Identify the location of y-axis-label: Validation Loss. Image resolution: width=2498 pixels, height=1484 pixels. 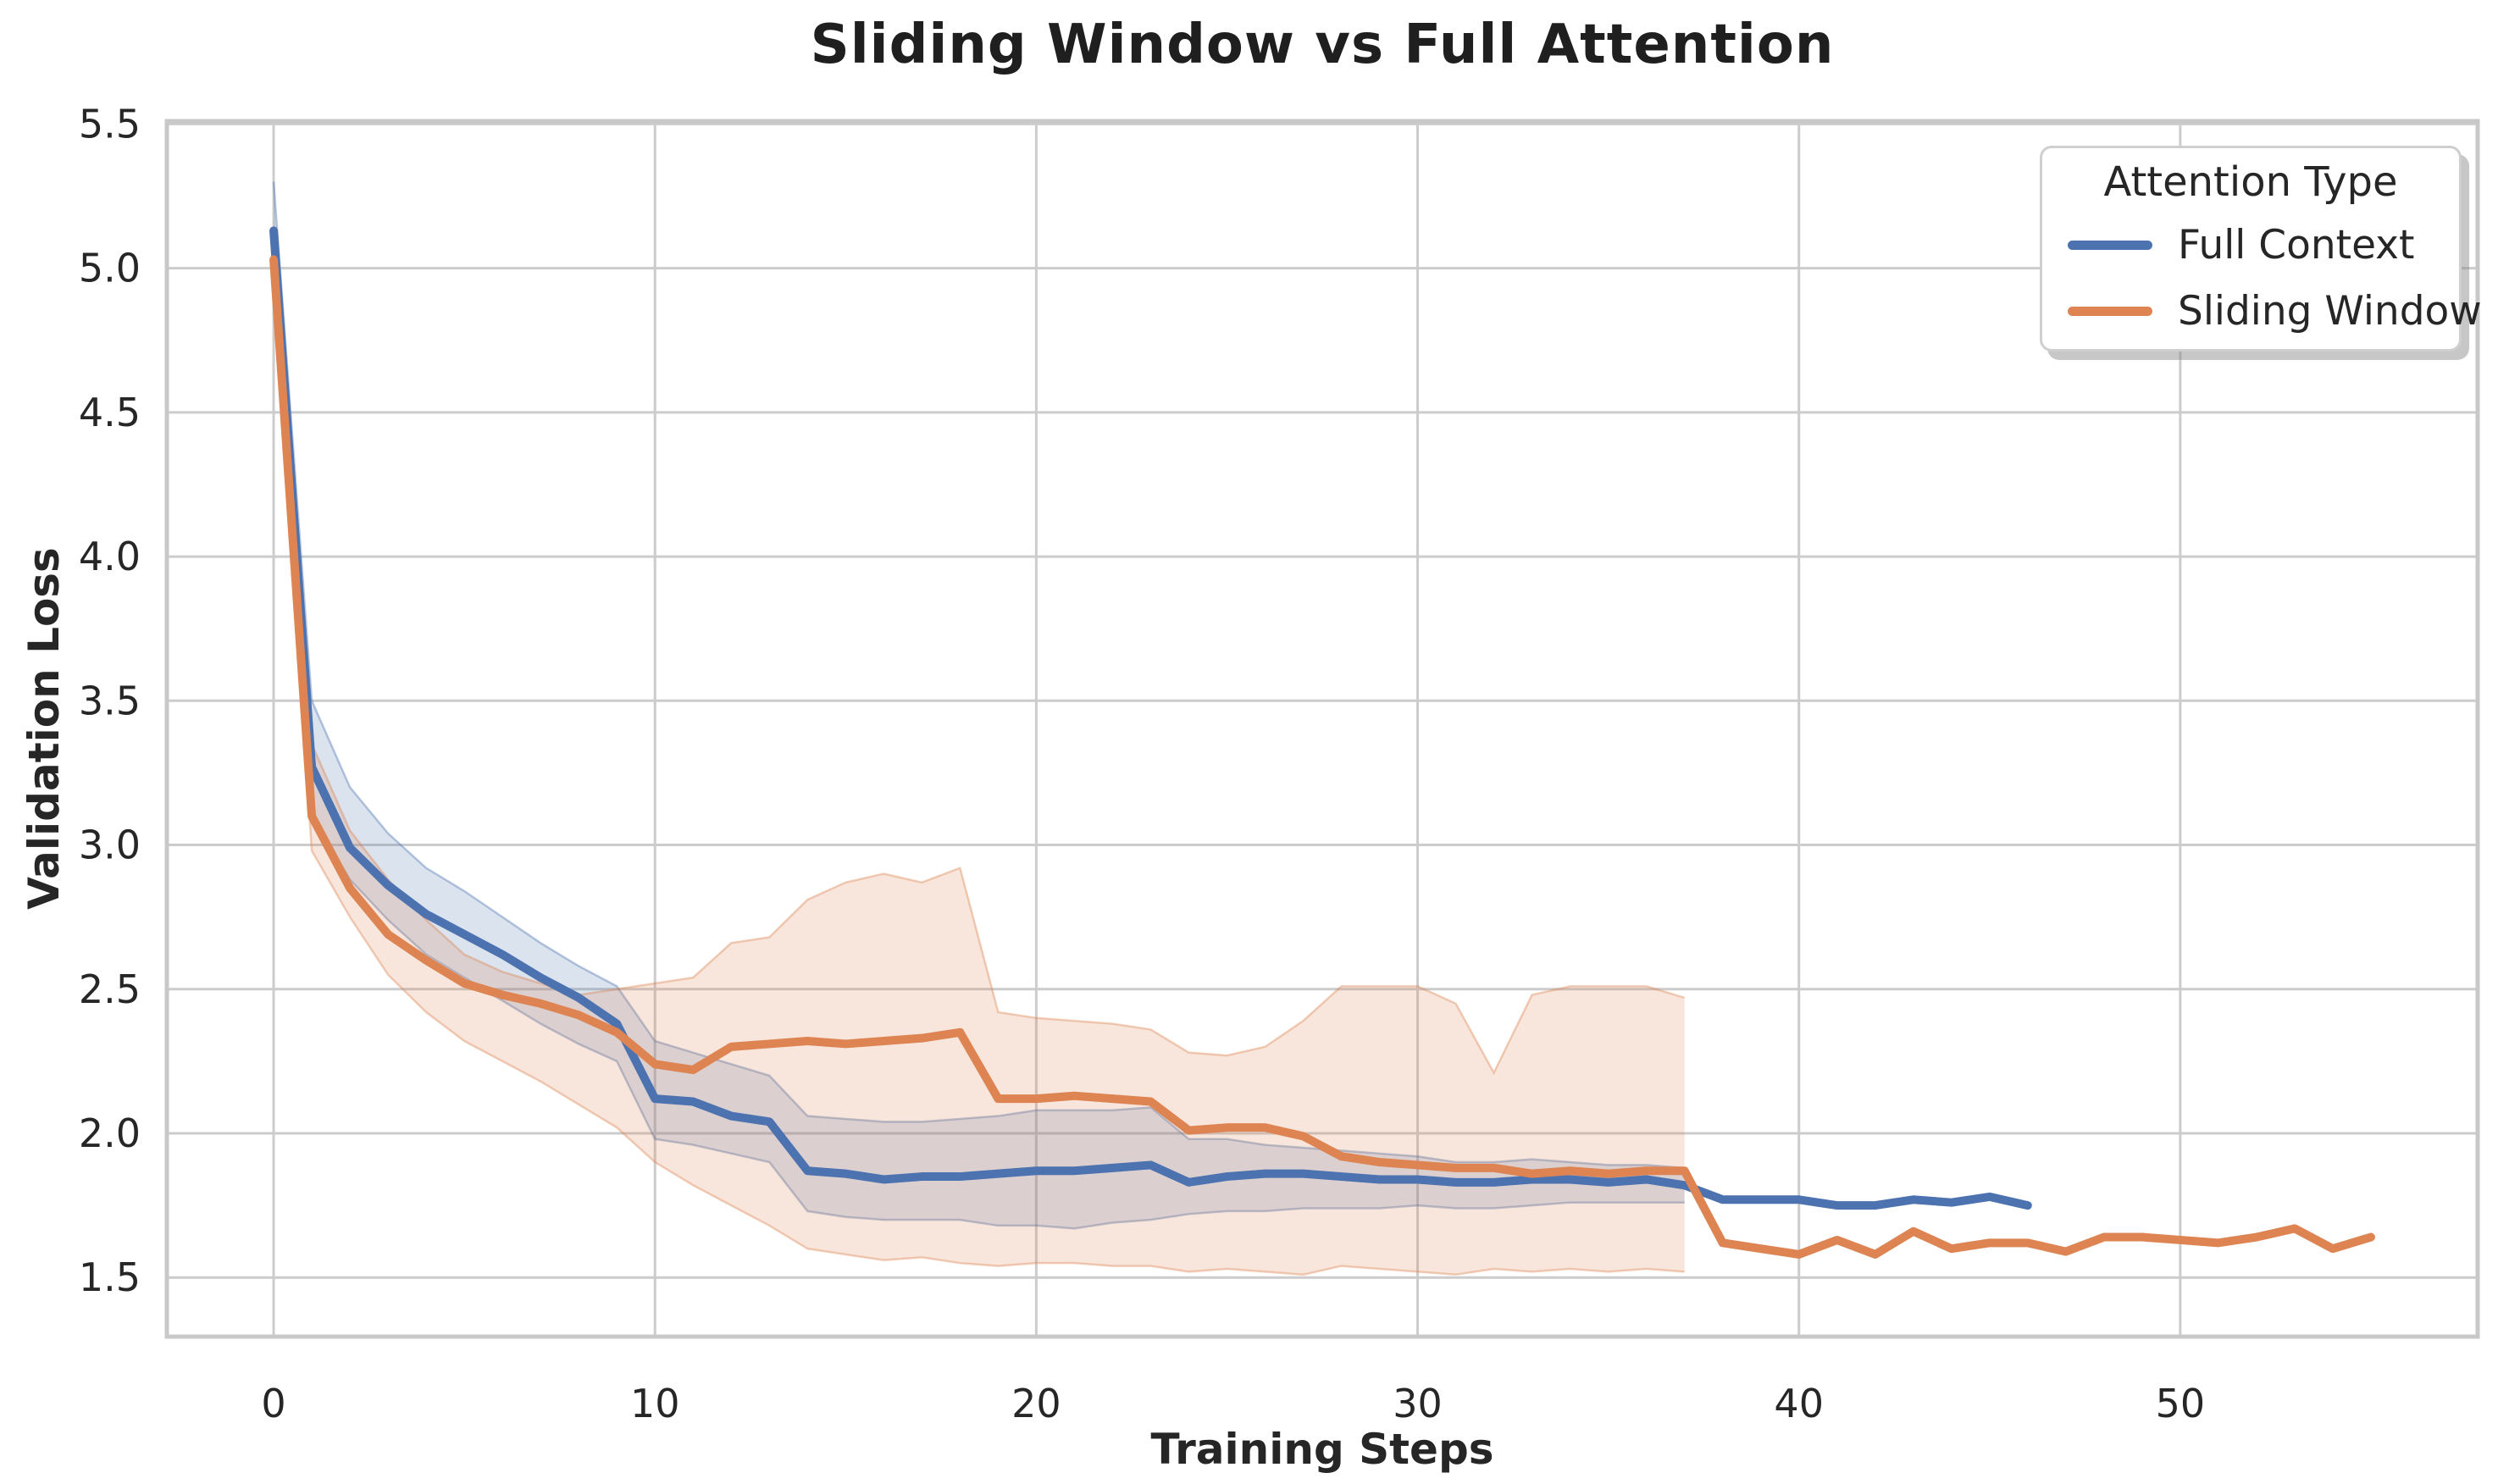
(44, 728).